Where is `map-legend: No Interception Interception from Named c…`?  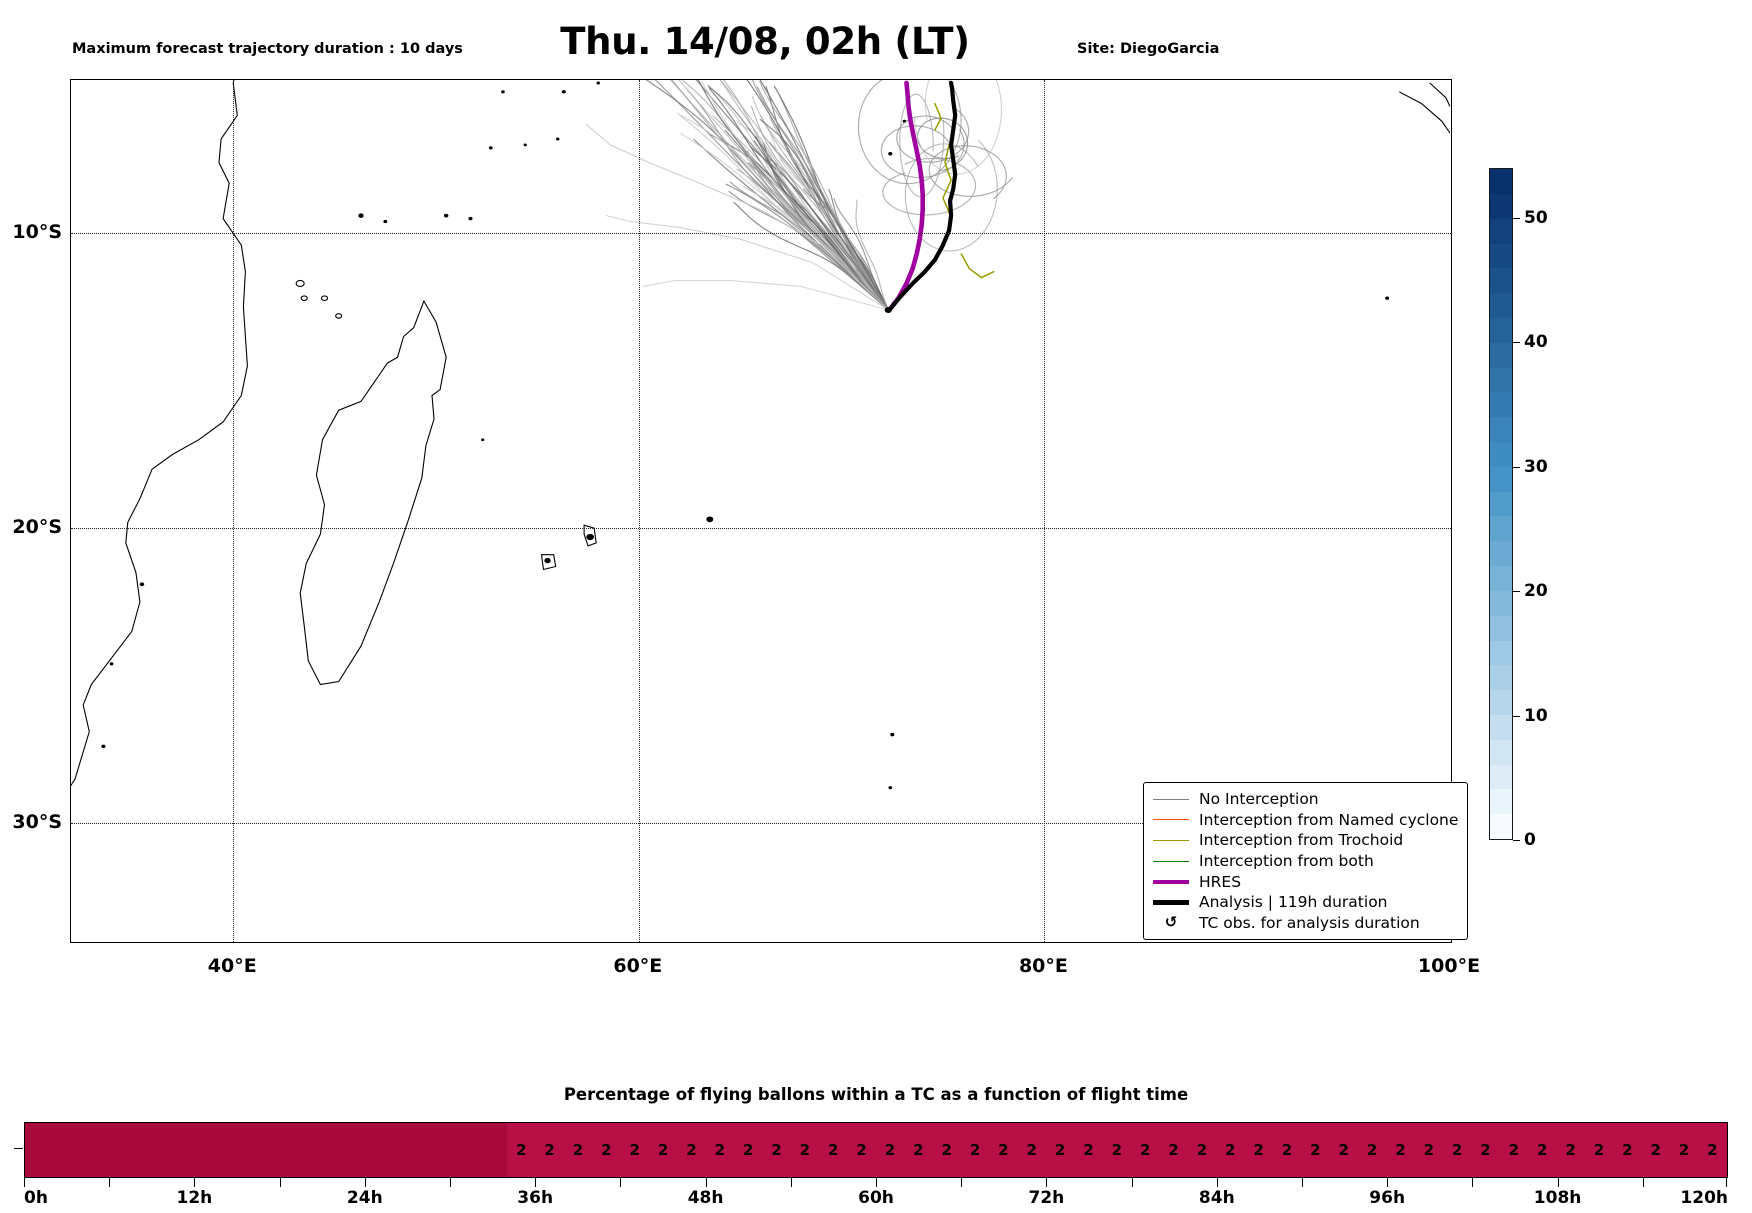
map-legend: No Interception Interception from Named c… is located at coordinates (1306, 861).